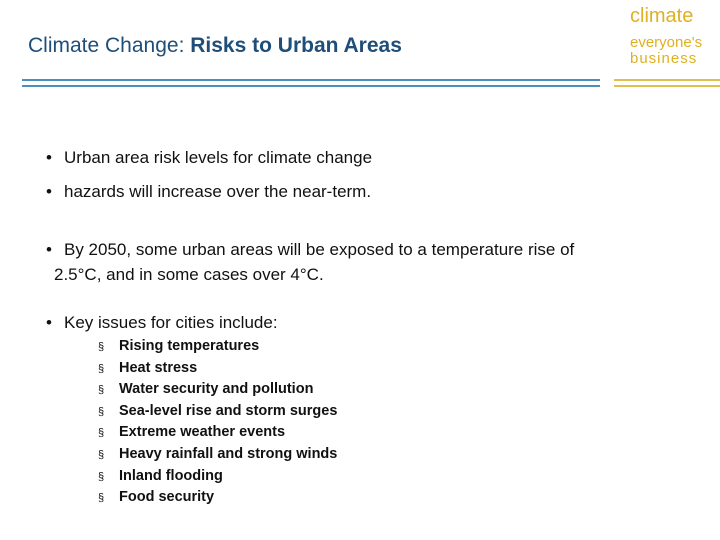  Describe the element at coordinates (189, 274) in the screenshot. I see `bullet-continuation: 2.5°C, and in some cases over 4°C.` at that location.